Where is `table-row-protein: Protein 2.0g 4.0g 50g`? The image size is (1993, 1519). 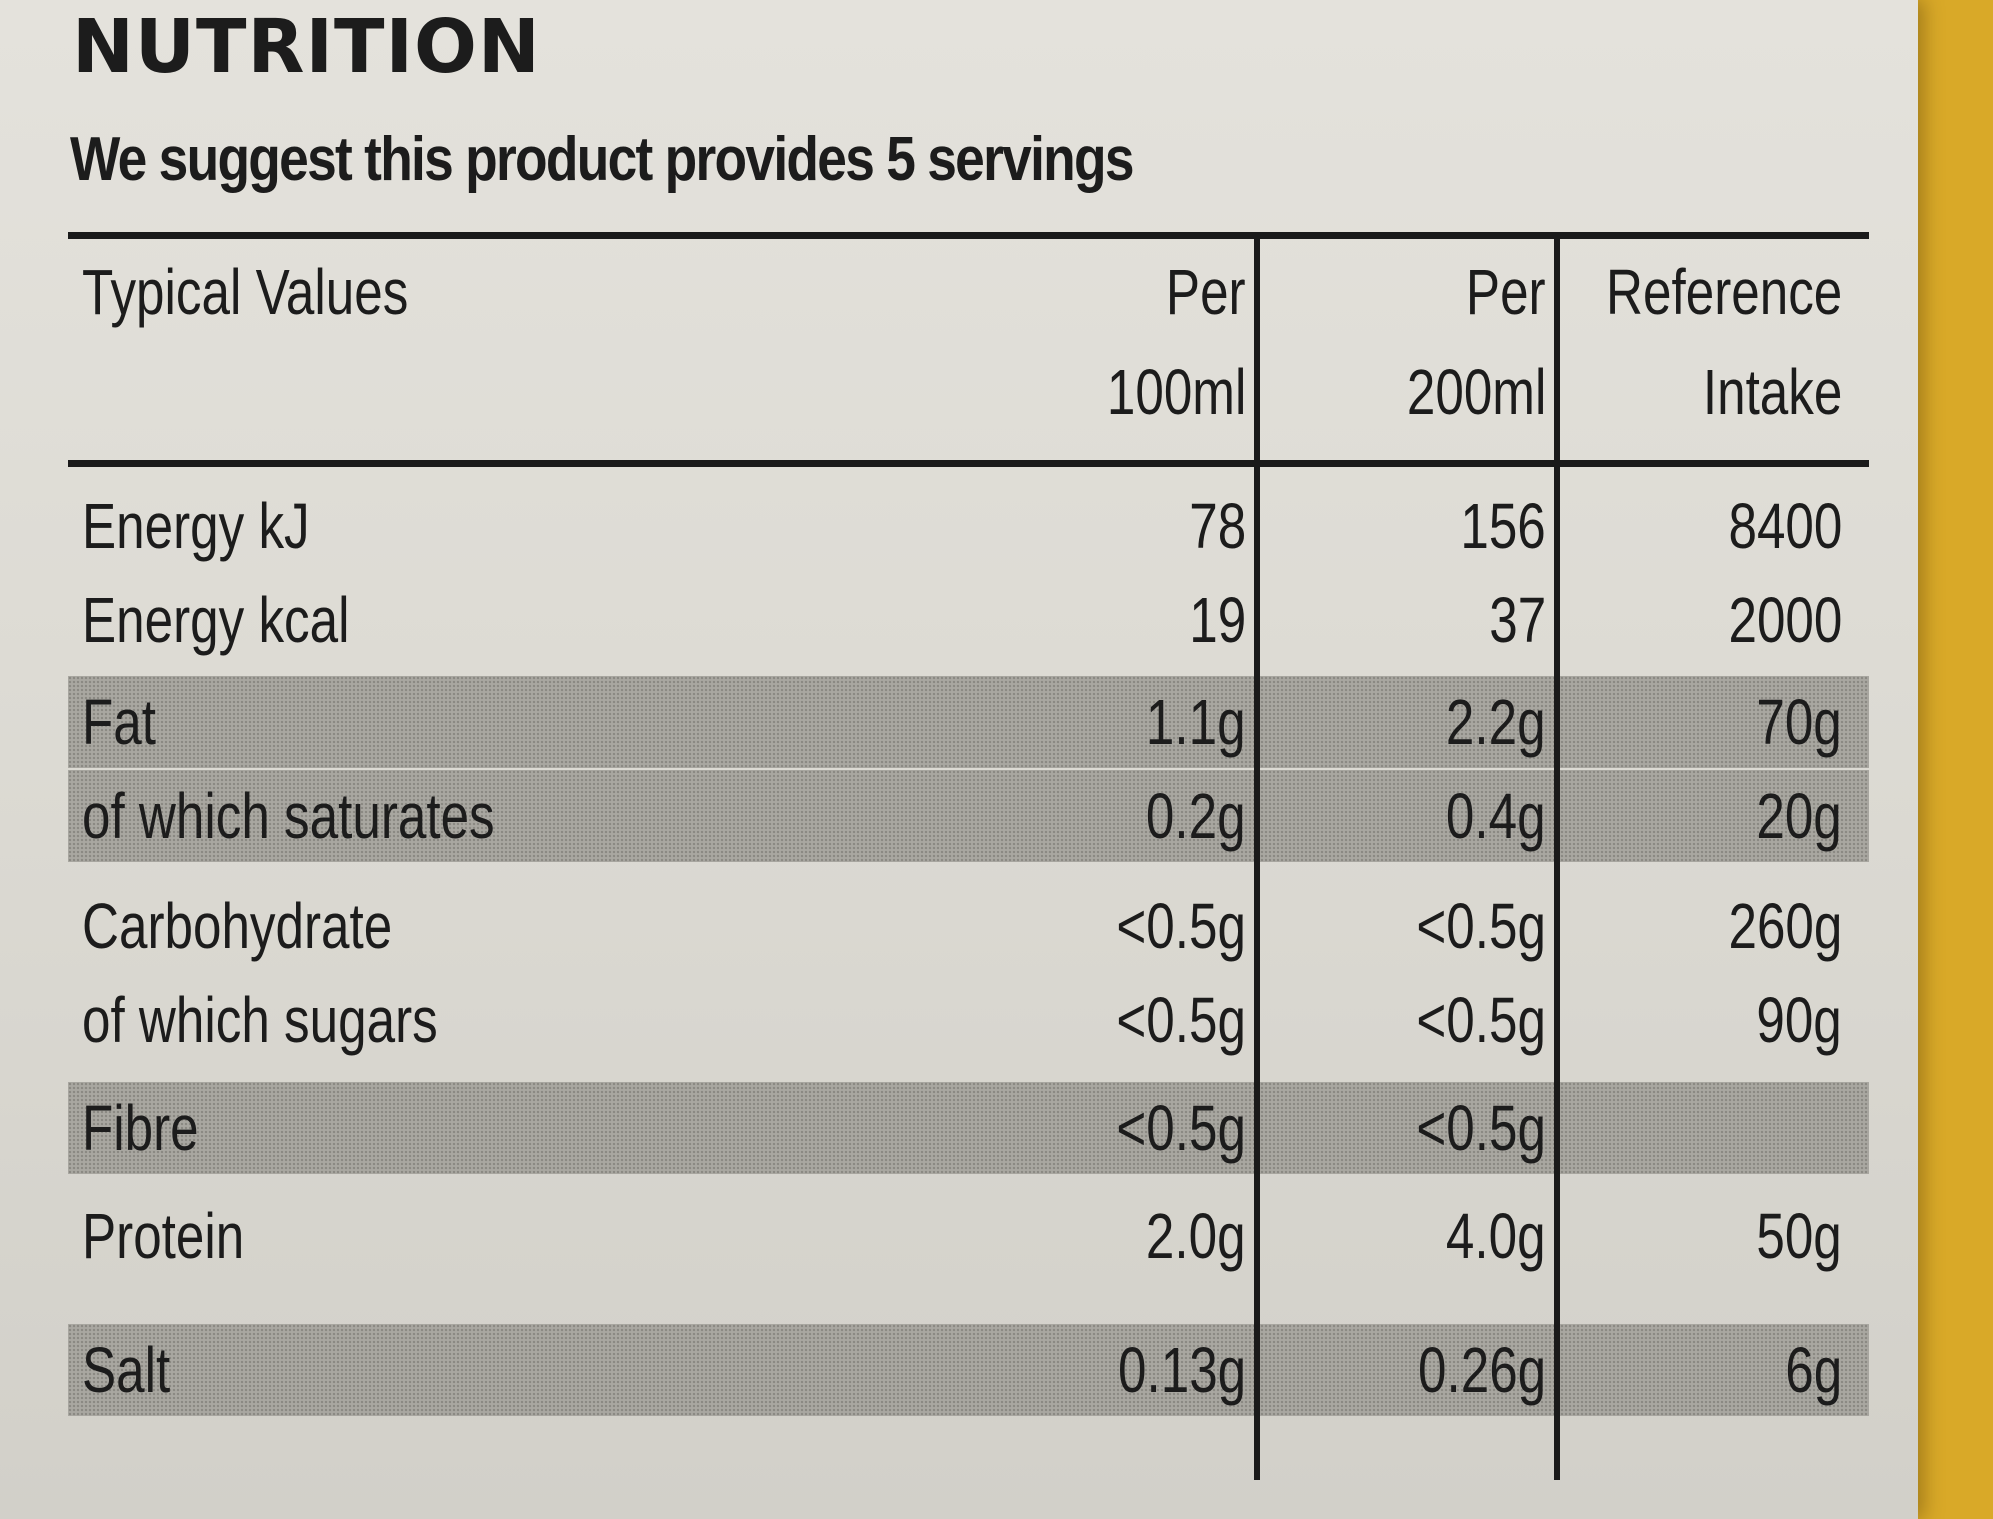 table-row-protein: Protein 2.0g 4.0g 50g is located at coordinates (968, 1236).